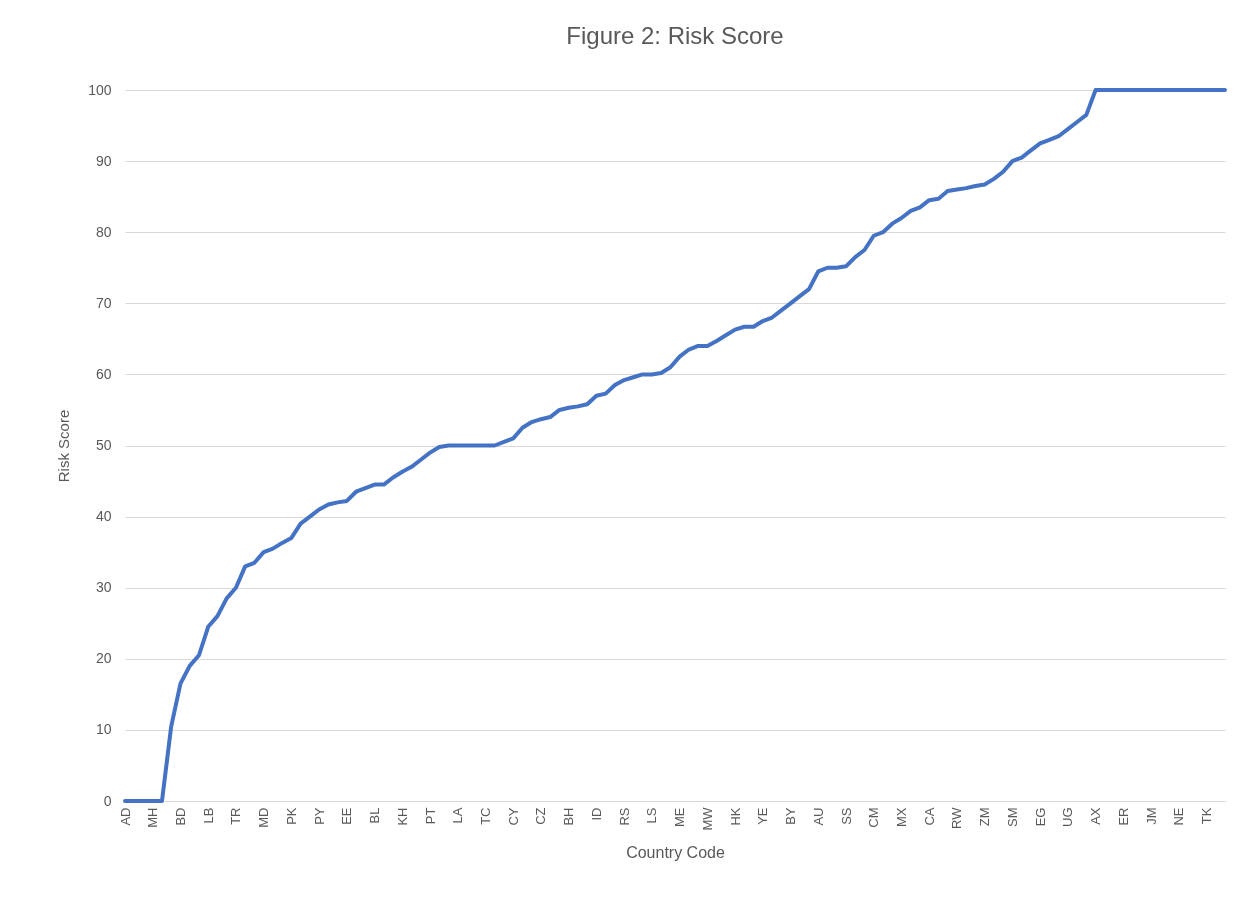 This screenshot has width=1248, height=911. I want to click on y-axis-title: Risk Score, so click(64, 446).